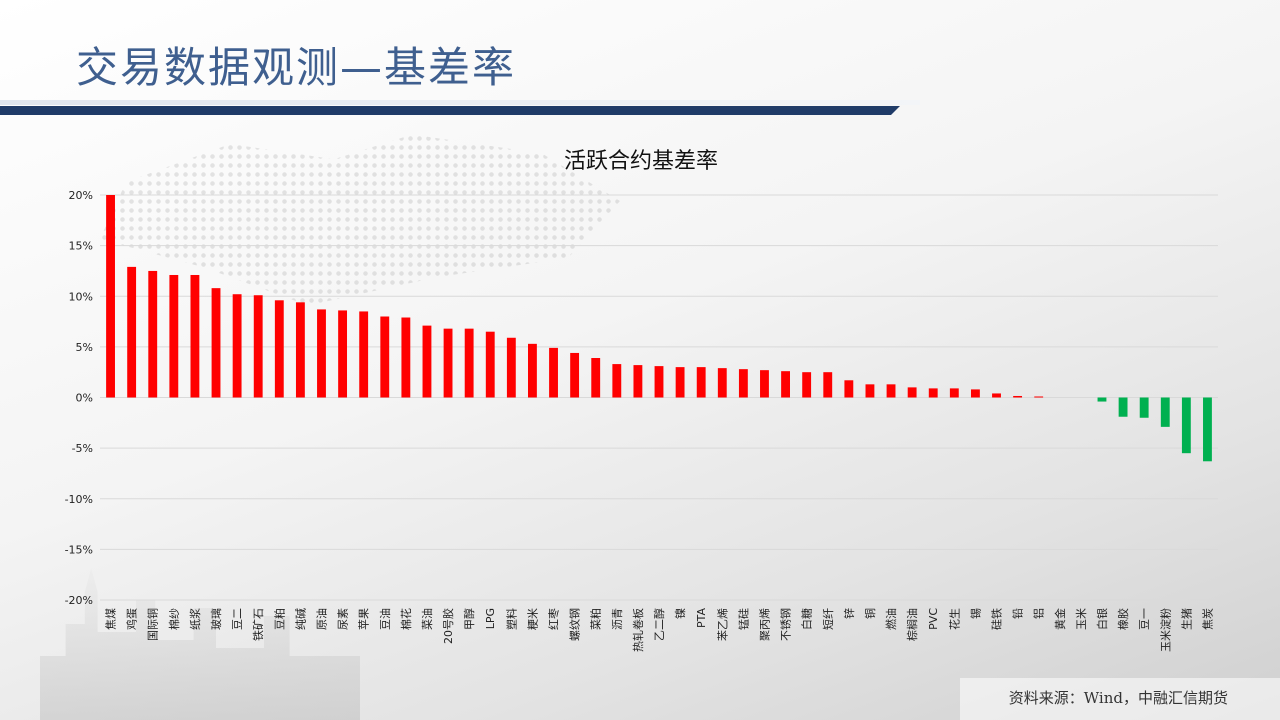 This screenshot has width=1280, height=720. What do you see at coordinates (511, 367) in the screenshot?
I see `bar-塑料` at bounding box center [511, 367].